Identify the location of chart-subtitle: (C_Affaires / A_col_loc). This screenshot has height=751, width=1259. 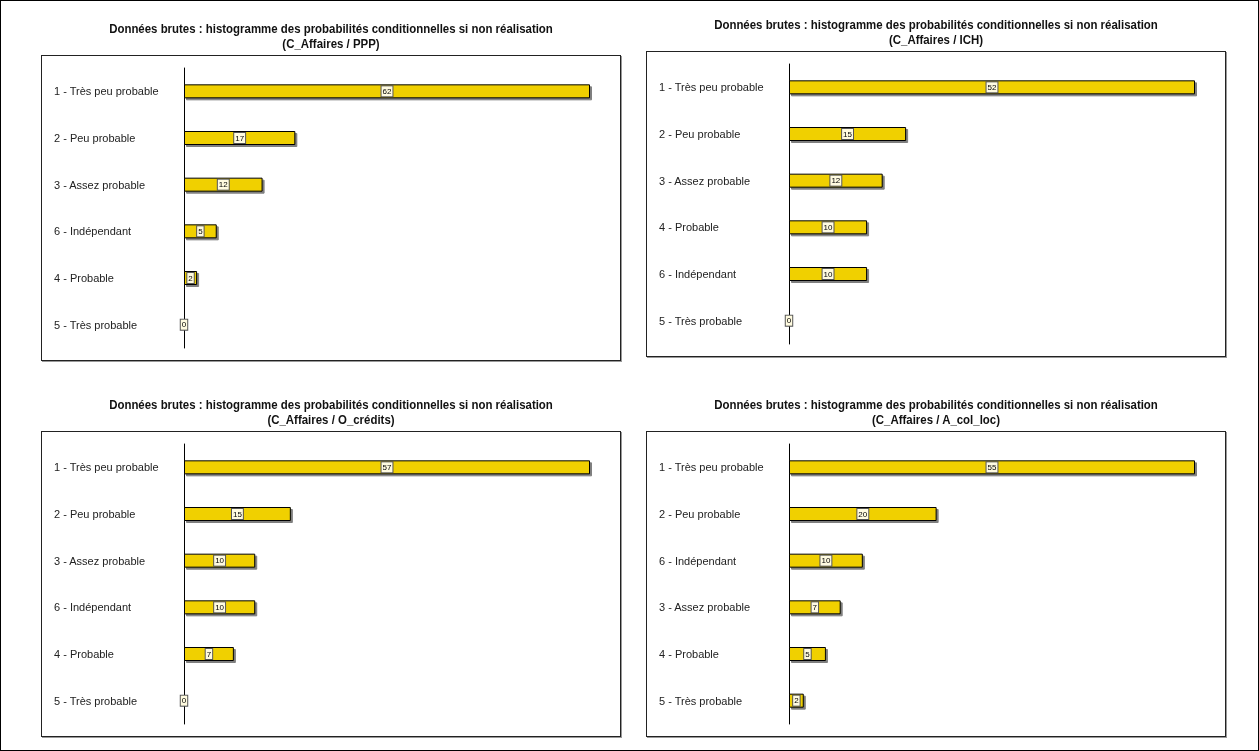
(936, 419).